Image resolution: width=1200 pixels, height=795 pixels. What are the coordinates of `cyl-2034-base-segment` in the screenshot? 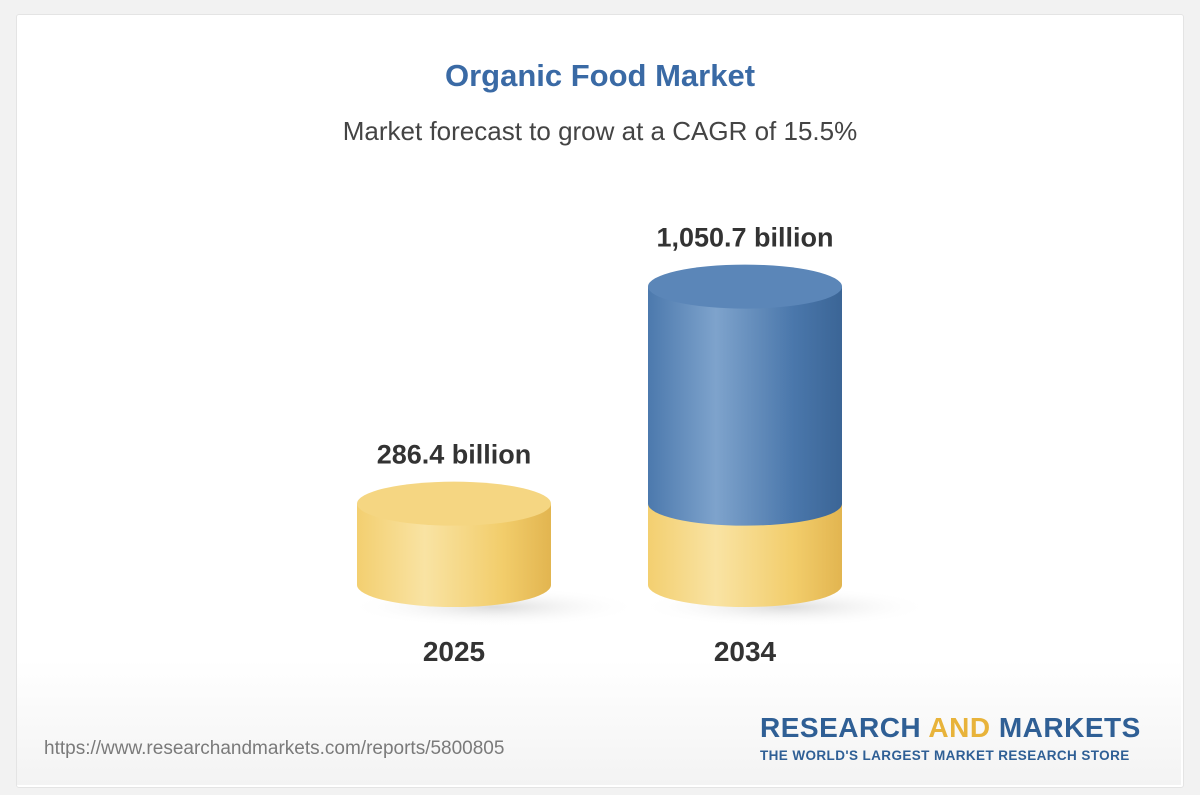 It's located at (745, 555).